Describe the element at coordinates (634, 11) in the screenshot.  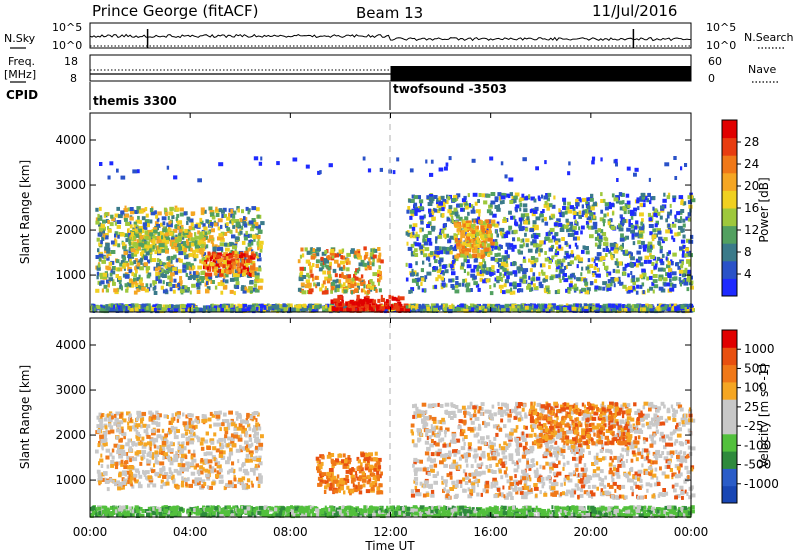
I see `date-title: 11/Jul/2016` at that location.